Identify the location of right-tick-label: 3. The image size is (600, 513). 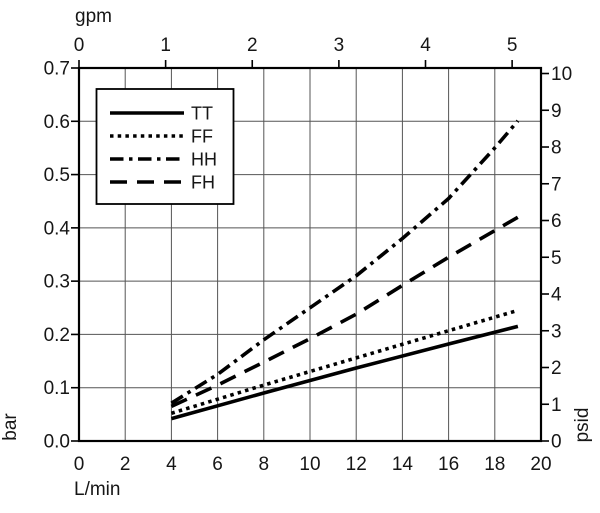
(556, 331).